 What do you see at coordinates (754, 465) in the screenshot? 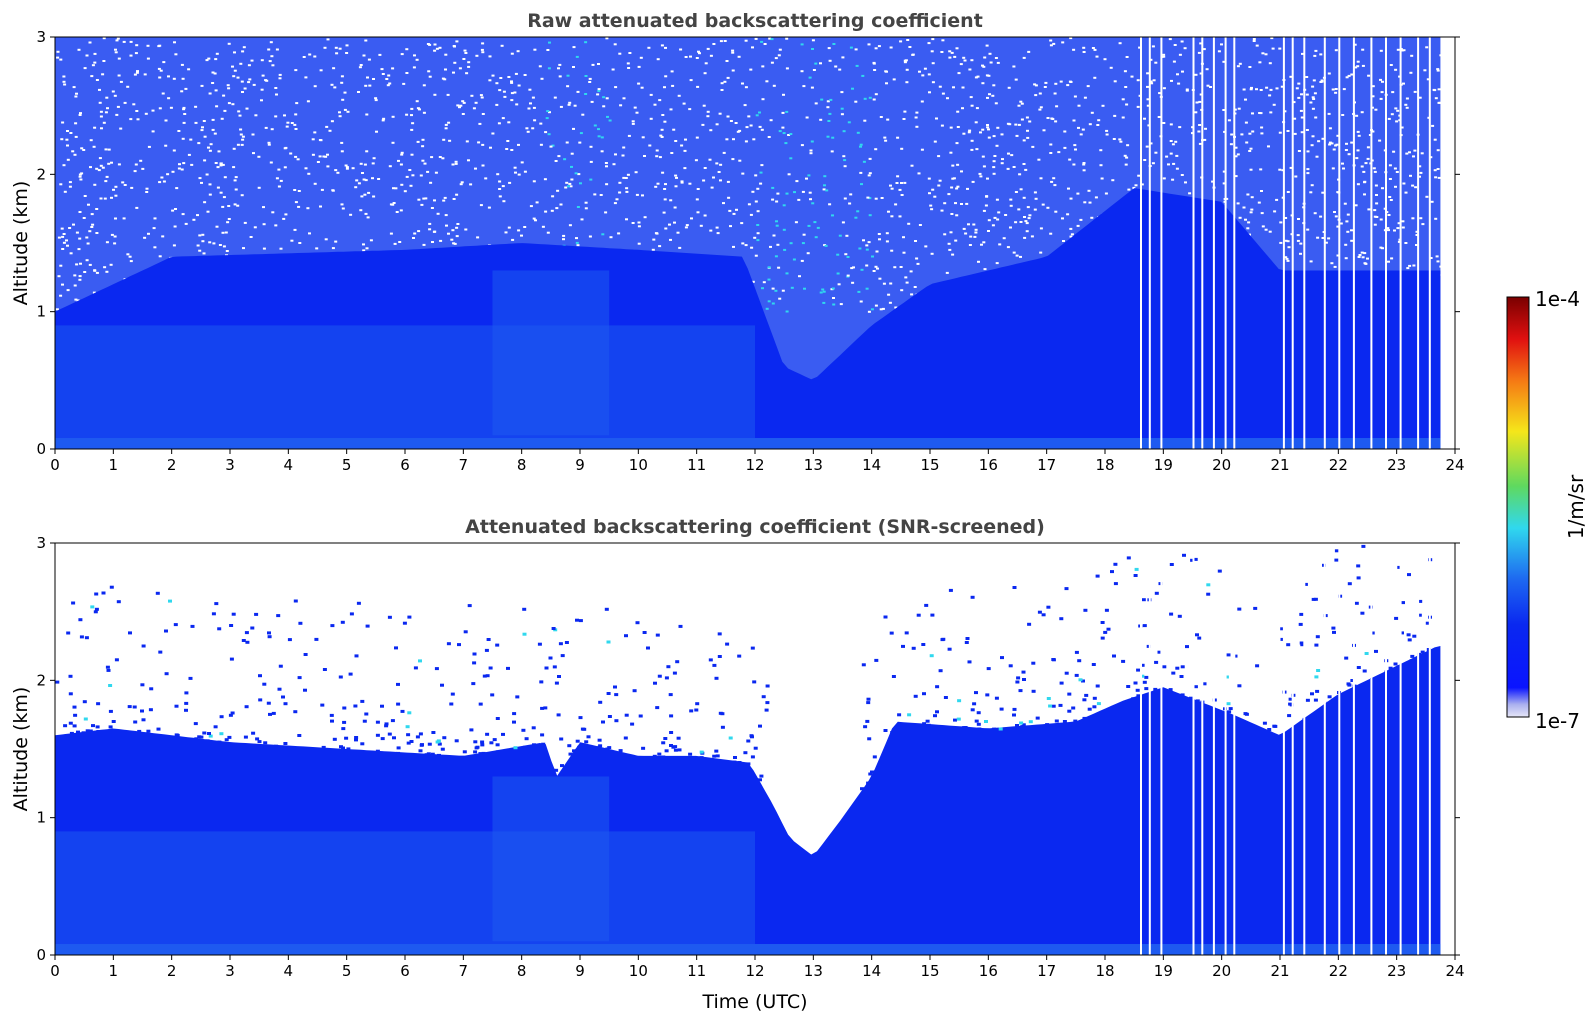
I see `x-tick-label: 12` at bounding box center [754, 465].